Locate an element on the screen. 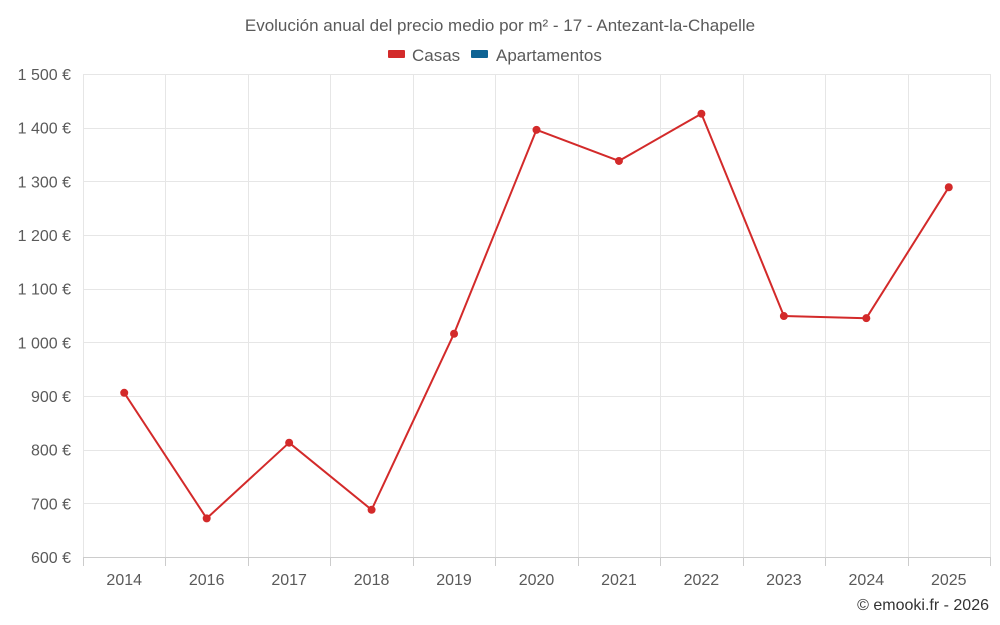 This screenshot has width=1000, height=625. y-tick-label: 800 € is located at coordinates (51, 451).